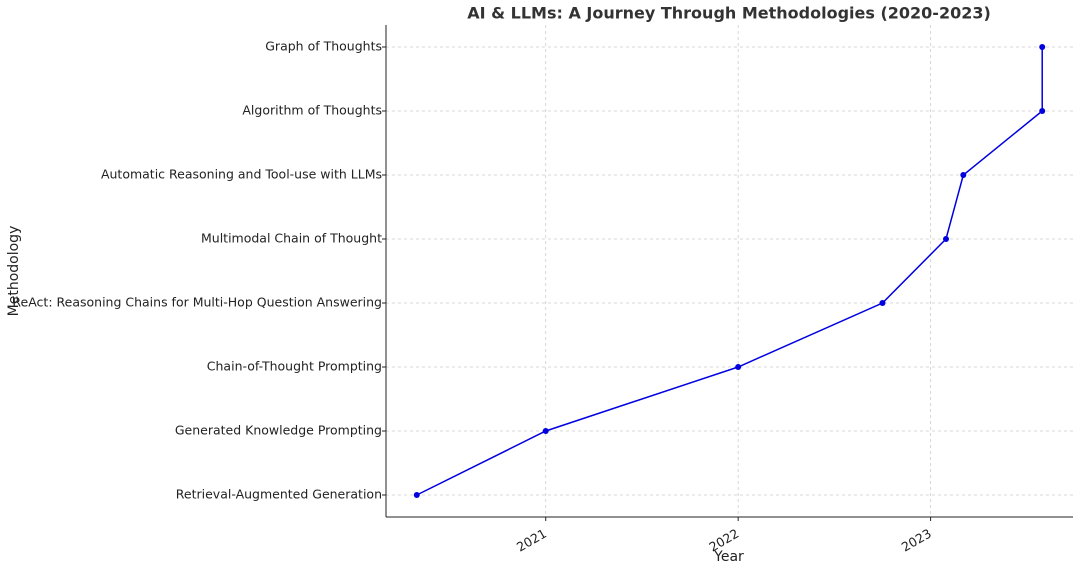  What do you see at coordinates (916, 540) in the screenshot?
I see `x-tick-label: 2023` at bounding box center [916, 540].